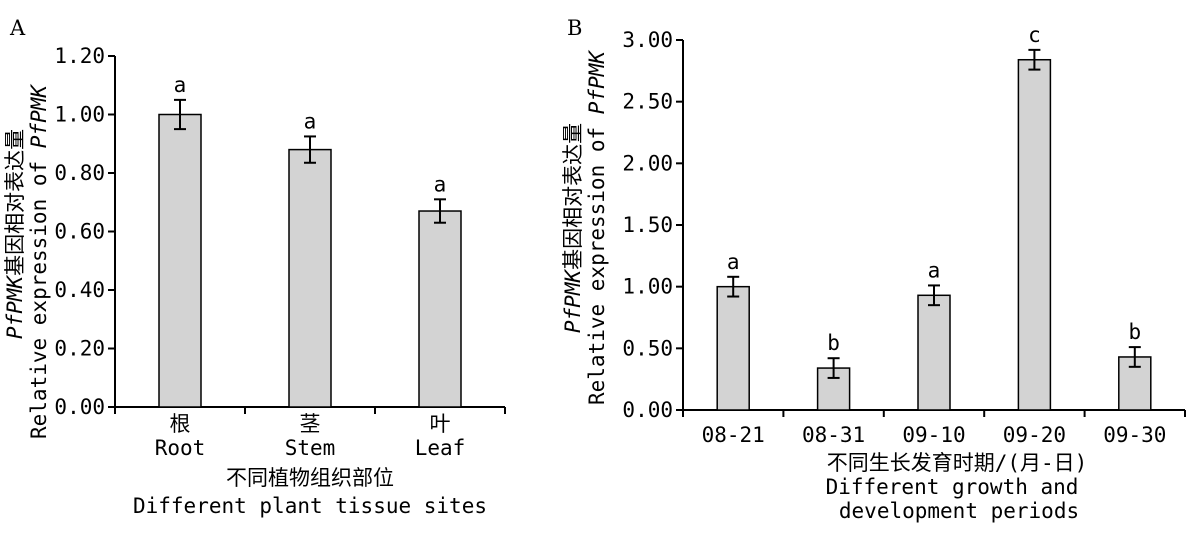  What do you see at coordinates (647, 225) in the screenshot?
I see `y-tick-label: 1.50` at bounding box center [647, 225].